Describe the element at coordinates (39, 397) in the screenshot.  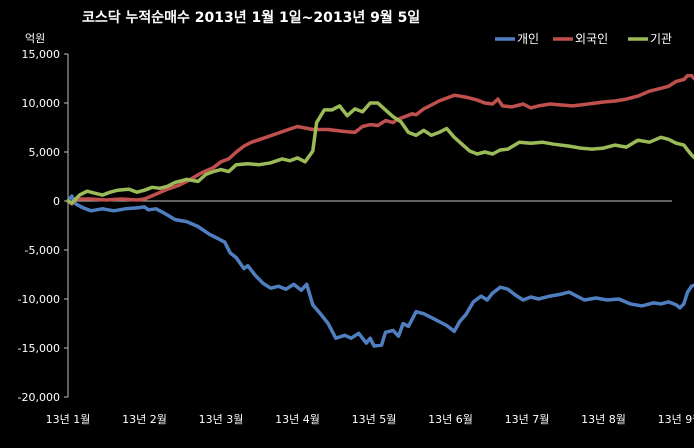
I see `y-tick-label: -20,000` at that location.